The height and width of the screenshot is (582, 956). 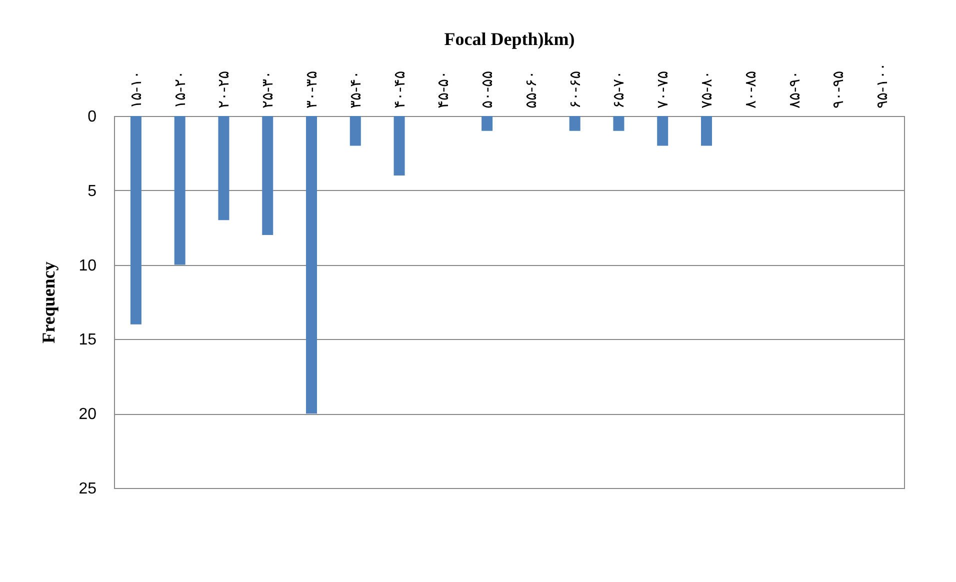 What do you see at coordinates (223, 89) in the screenshot?
I see `x-tick-label: ۲۰-۲۵` at bounding box center [223, 89].